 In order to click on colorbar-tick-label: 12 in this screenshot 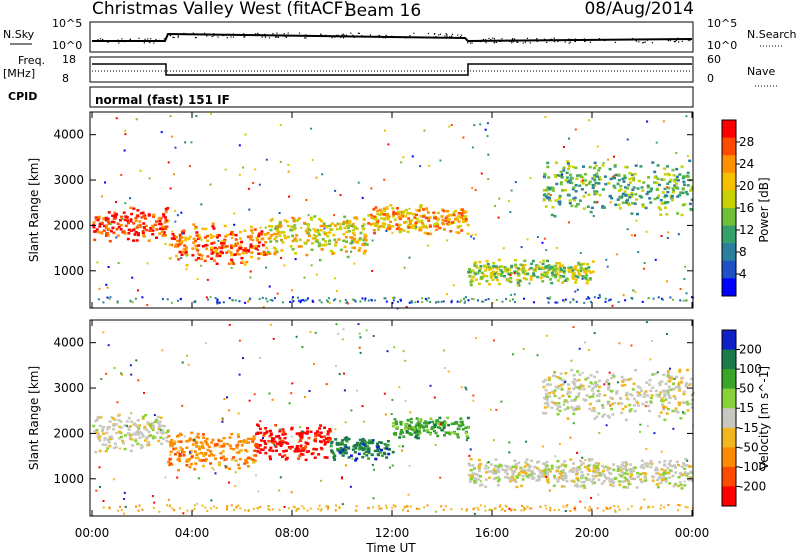, I will do `click(746, 230)`.